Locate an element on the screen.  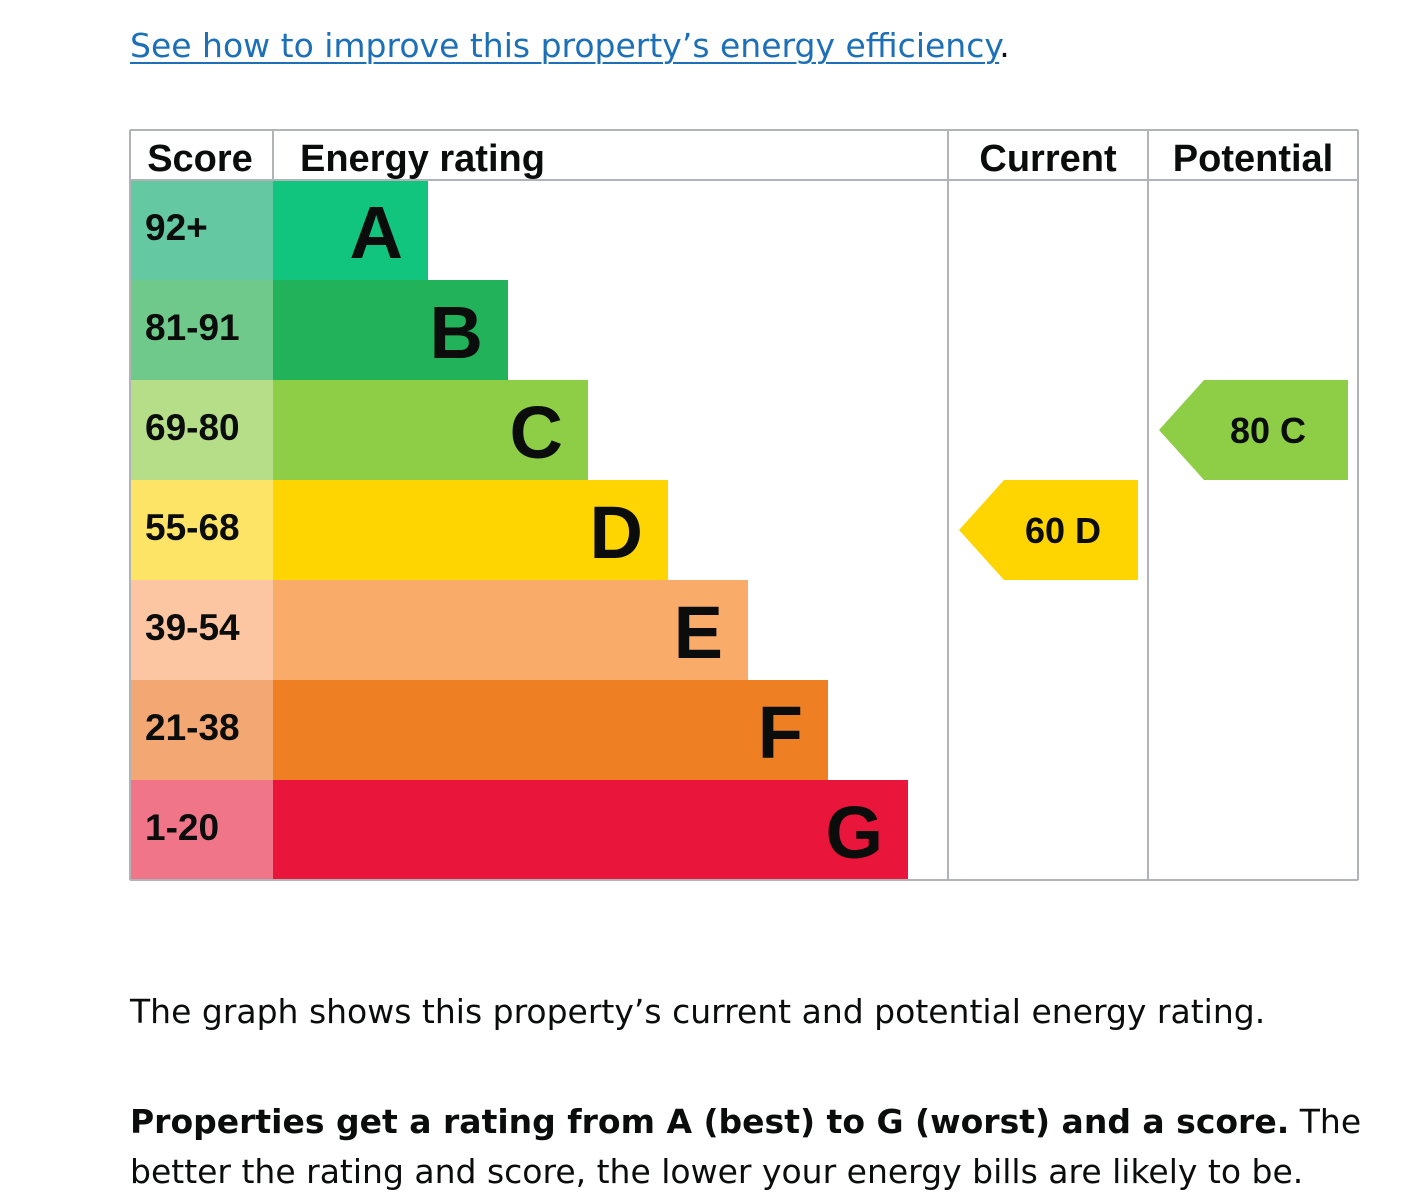
potential-rating-arrow is located at coordinates (1253, 430).